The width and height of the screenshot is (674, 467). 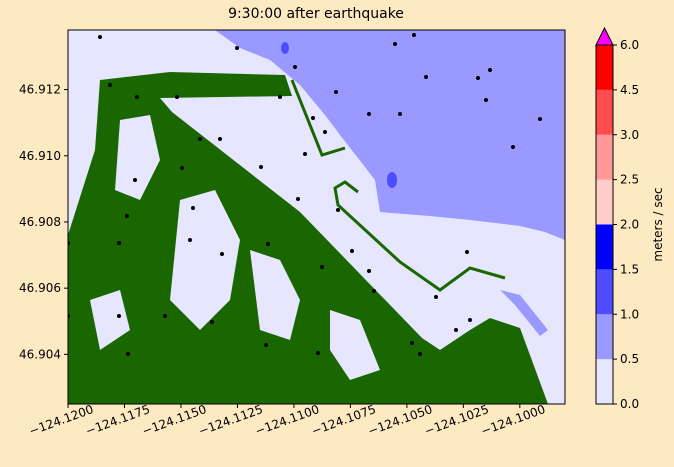 What do you see at coordinates (174, 420) in the screenshot?
I see `x-tick-label: −124.1150` at bounding box center [174, 420].